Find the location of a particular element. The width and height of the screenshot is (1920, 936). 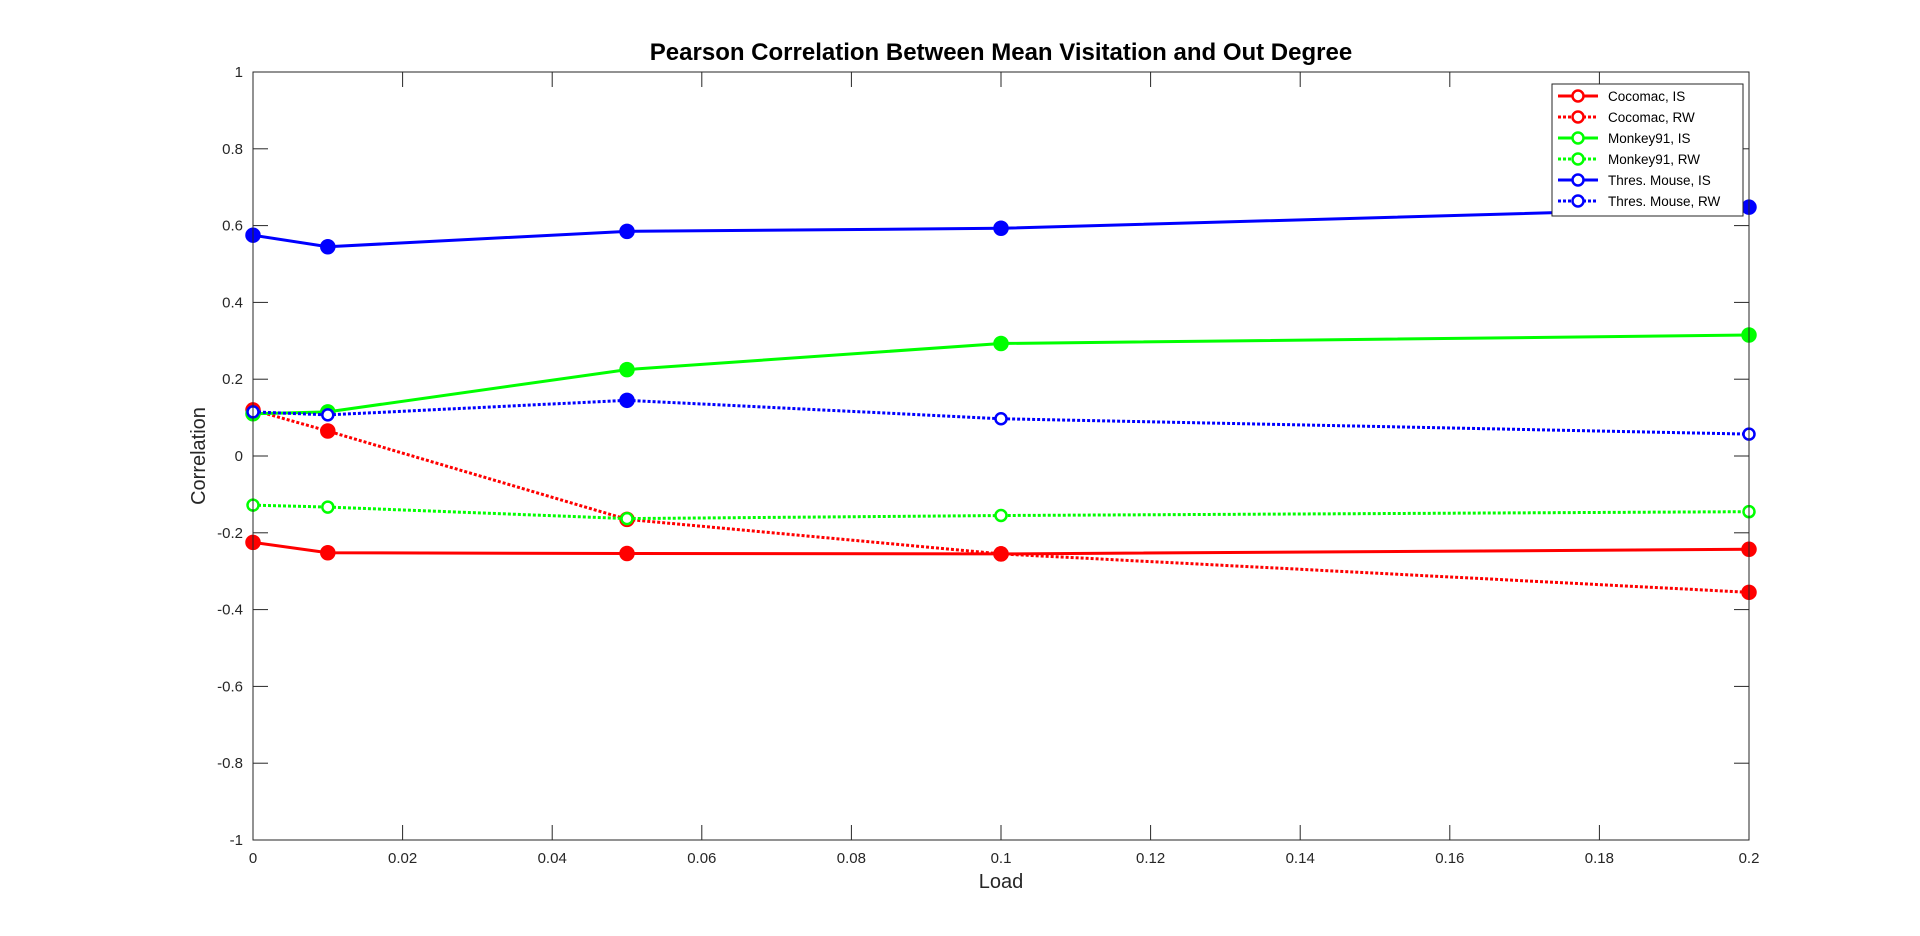

x-axis-label: Load is located at coordinates (1001, 882).